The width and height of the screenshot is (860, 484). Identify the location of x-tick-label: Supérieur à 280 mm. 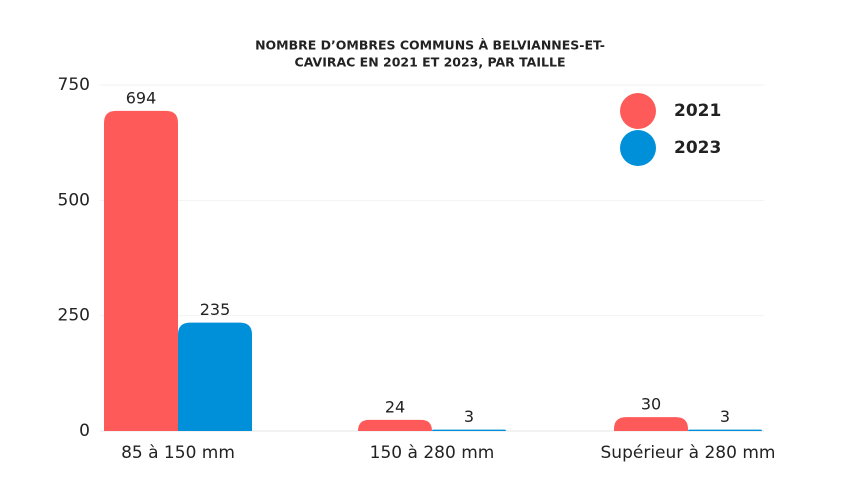
(688, 453).